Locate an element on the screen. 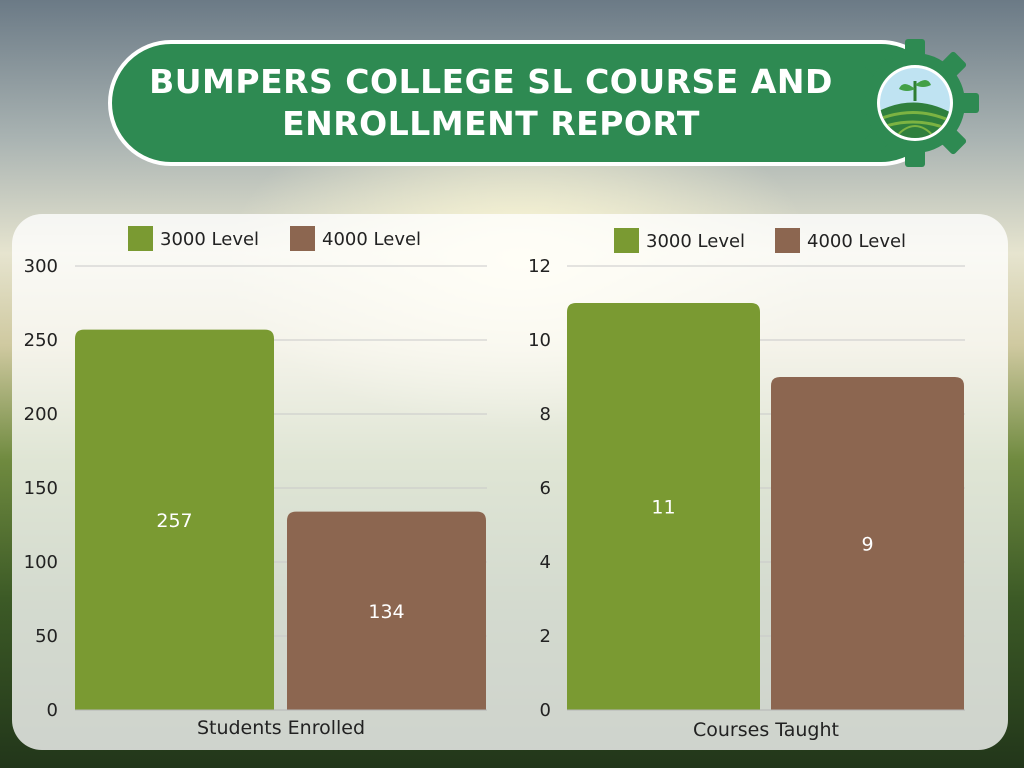  data-label: 257 is located at coordinates (174, 521).